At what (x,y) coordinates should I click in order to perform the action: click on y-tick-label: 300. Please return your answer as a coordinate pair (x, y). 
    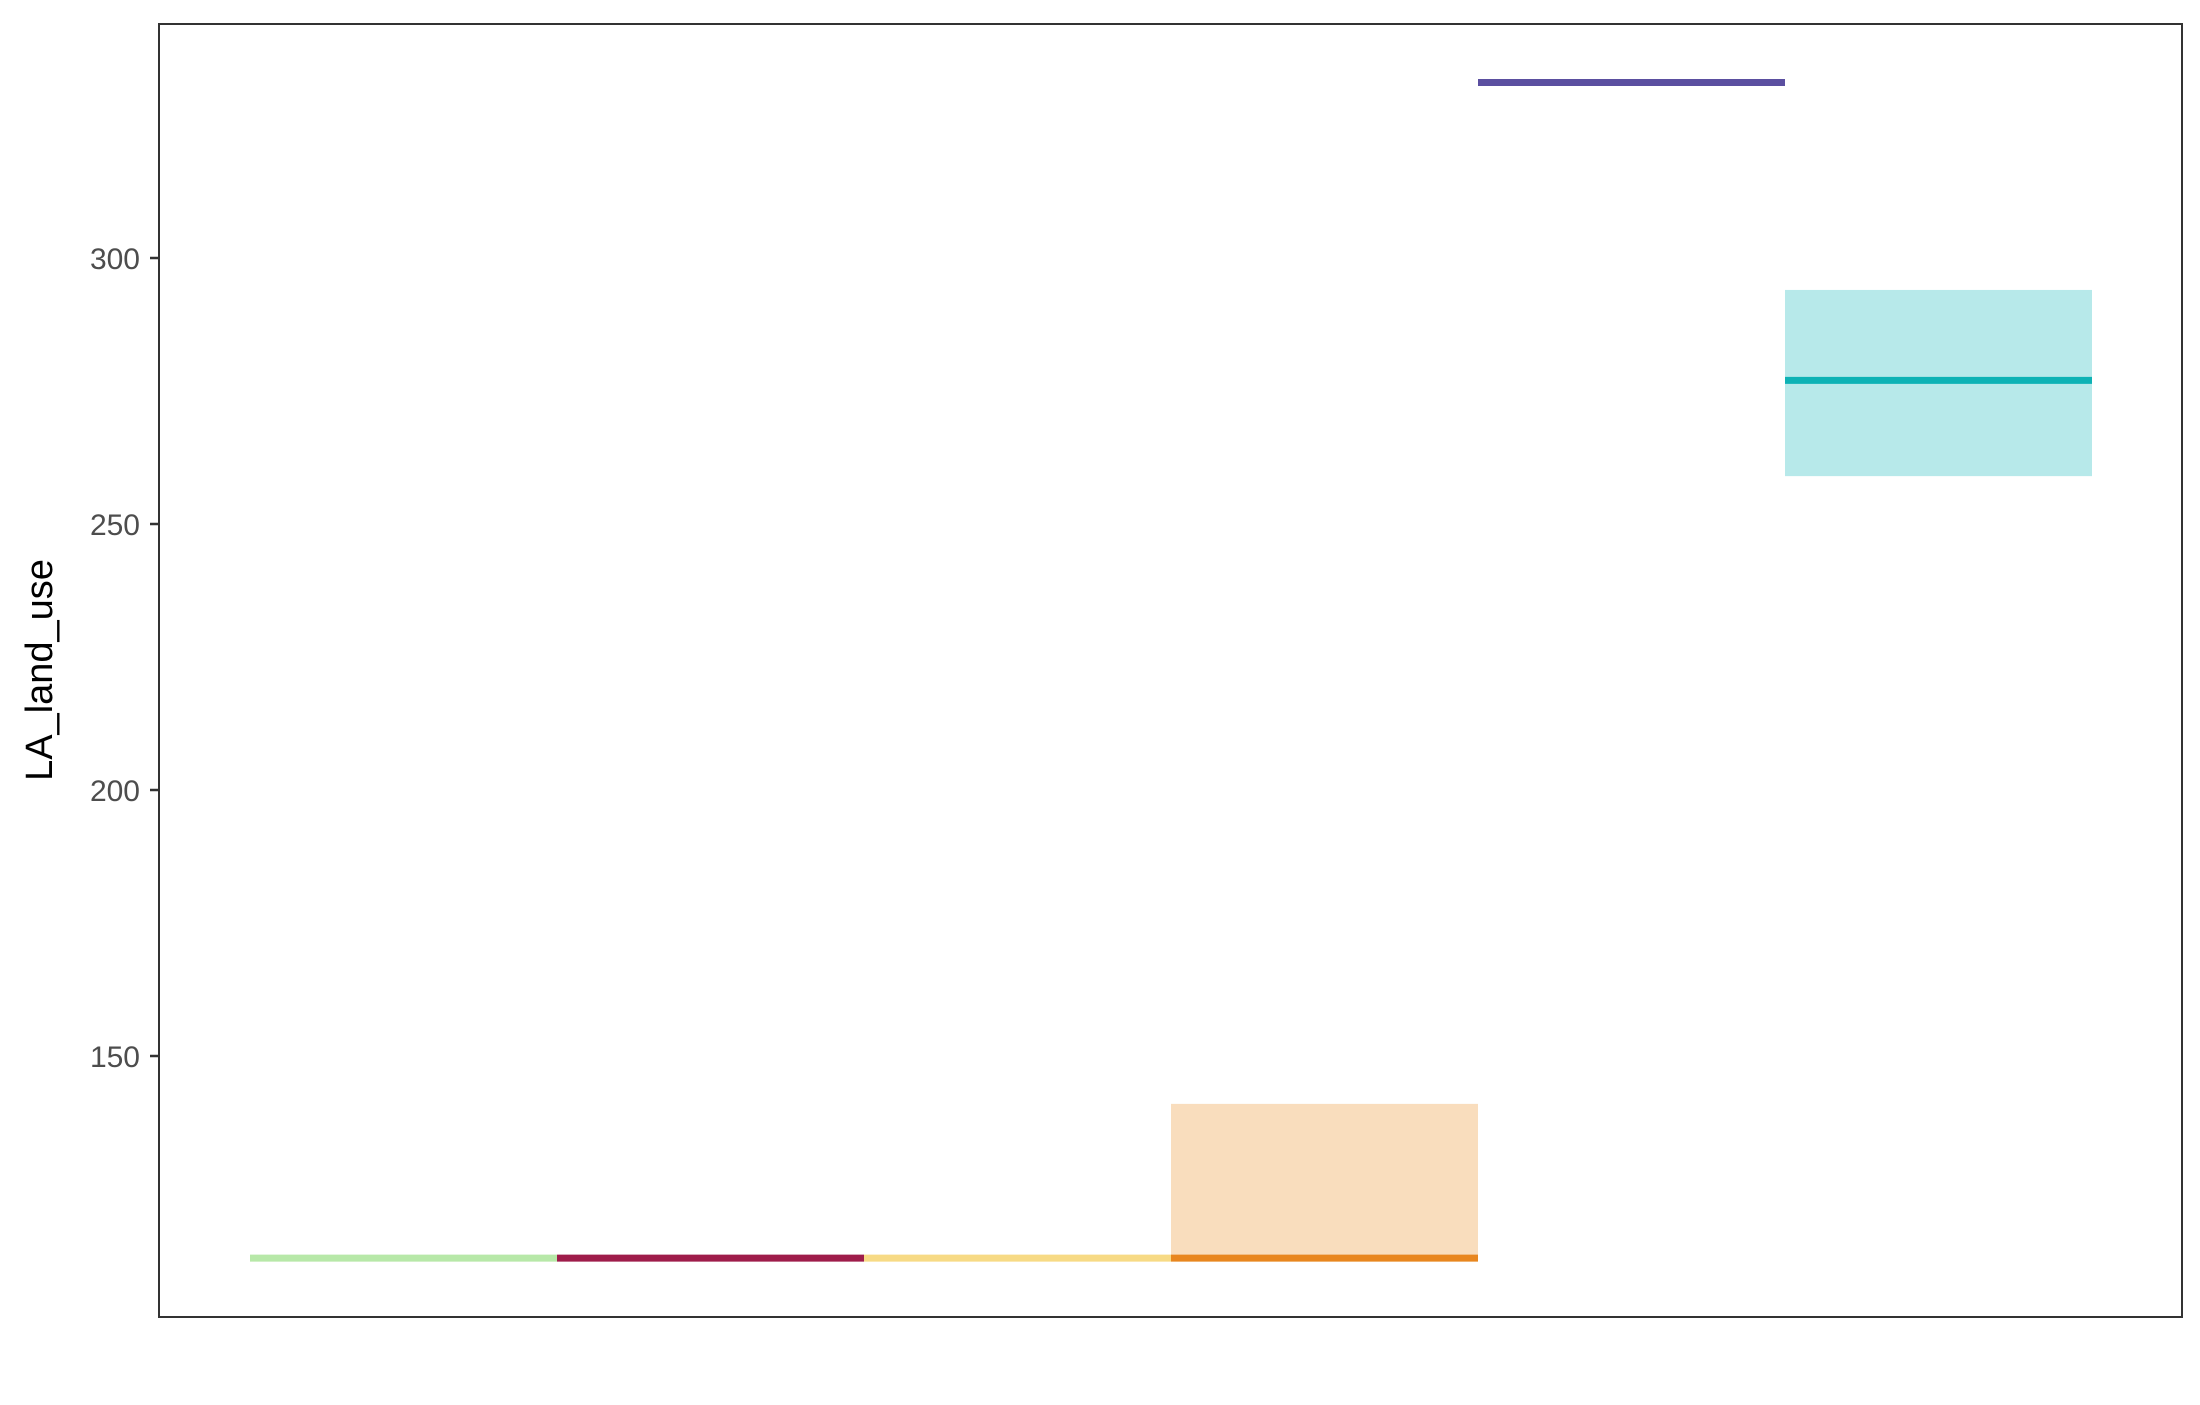
    Looking at the image, I should click on (115, 259).